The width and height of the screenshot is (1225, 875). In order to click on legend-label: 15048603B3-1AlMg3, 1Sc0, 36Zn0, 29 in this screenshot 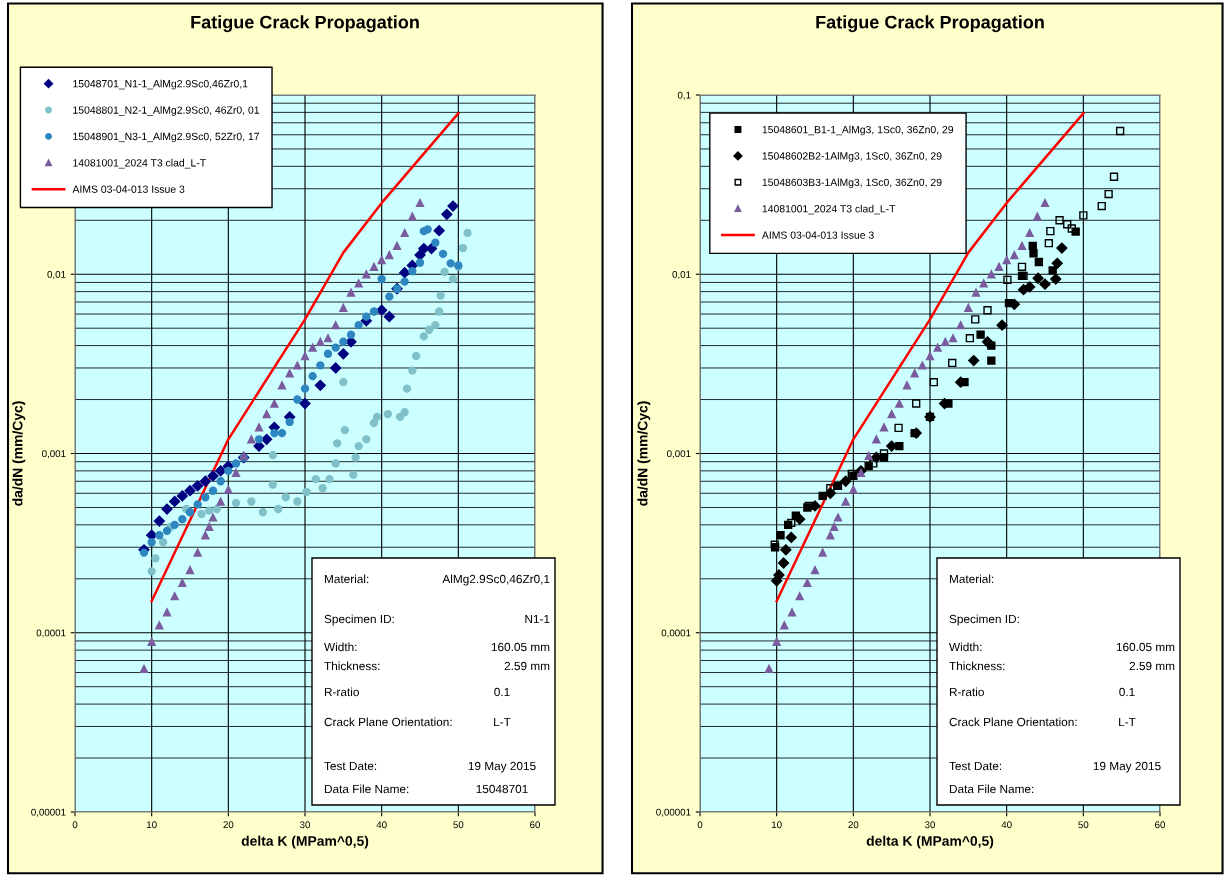, I will do `click(852, 183)`.